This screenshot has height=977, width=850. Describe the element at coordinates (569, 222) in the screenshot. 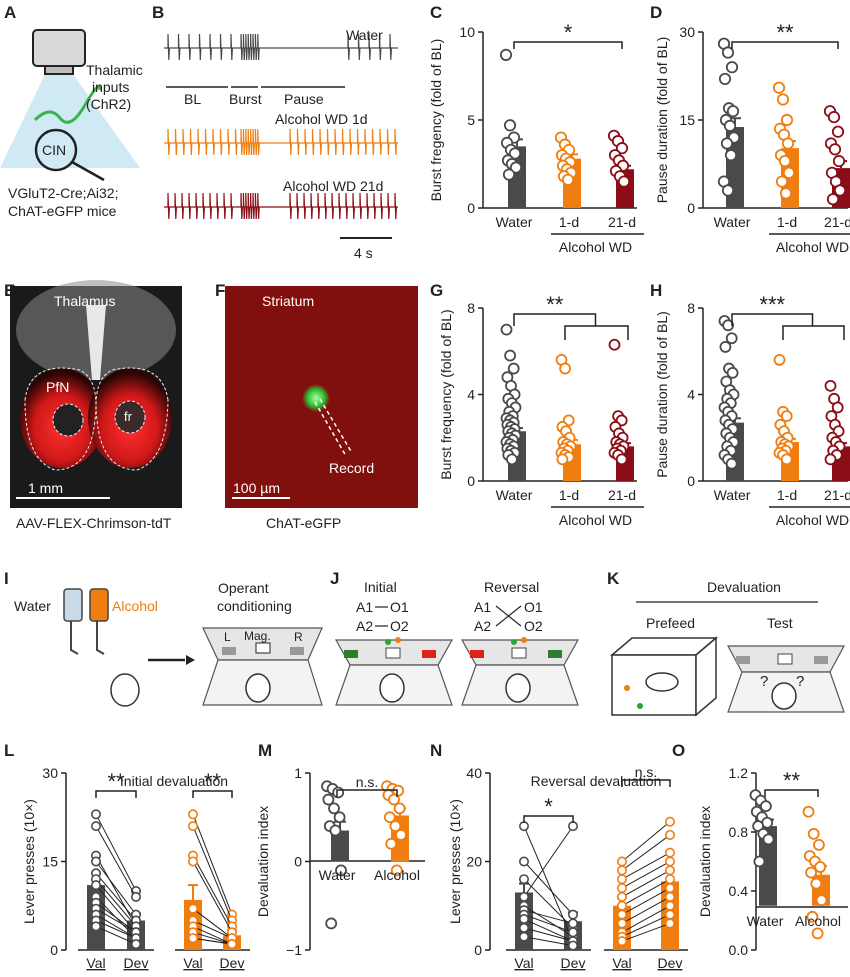

I see `chart-c-x-tick-label: 1-d` at that location.